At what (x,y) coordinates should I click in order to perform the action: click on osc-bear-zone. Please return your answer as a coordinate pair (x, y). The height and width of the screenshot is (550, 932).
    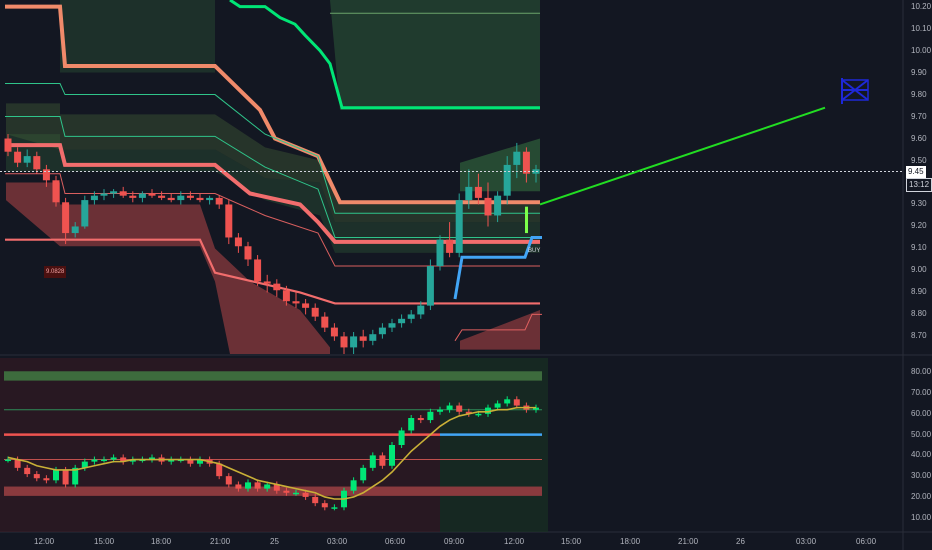
    Looking at the image, I should click on (220, 445).